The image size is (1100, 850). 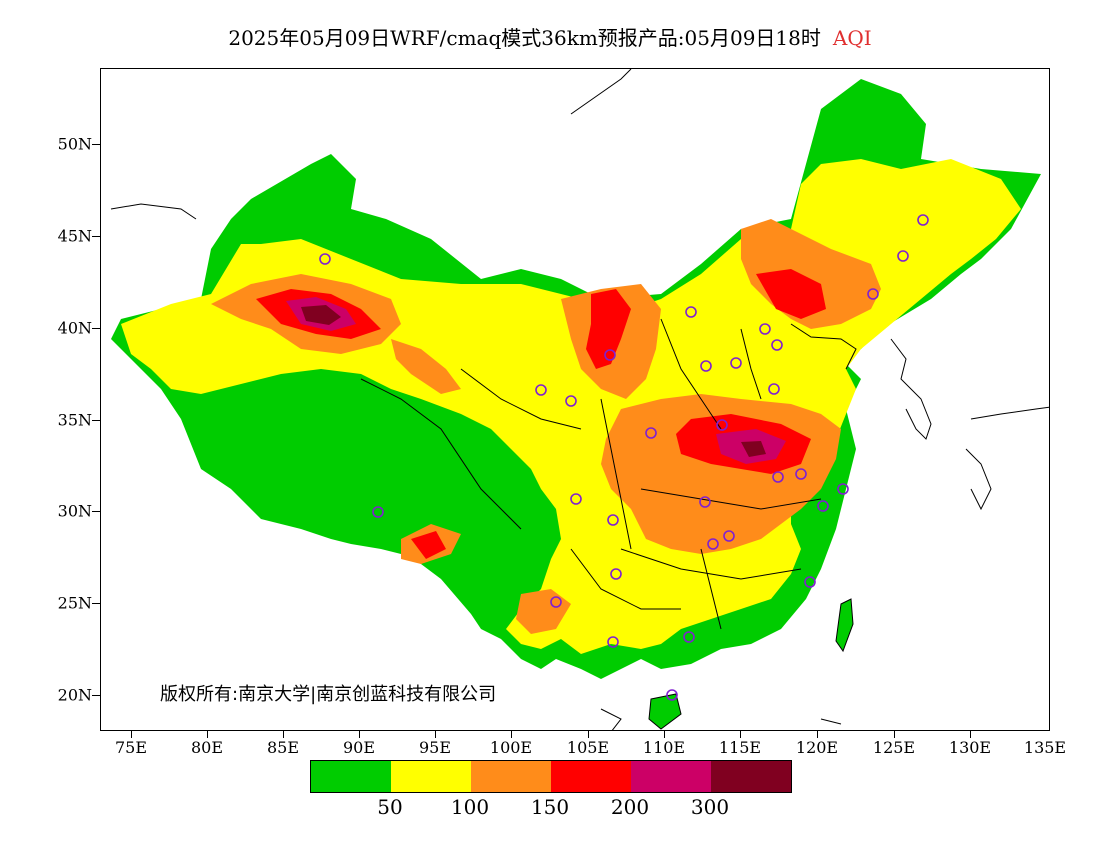 What do you see at coordinates (1009, 413) in the screenshot?
I see `coastline-japan` at bounding box center [1009, 413].